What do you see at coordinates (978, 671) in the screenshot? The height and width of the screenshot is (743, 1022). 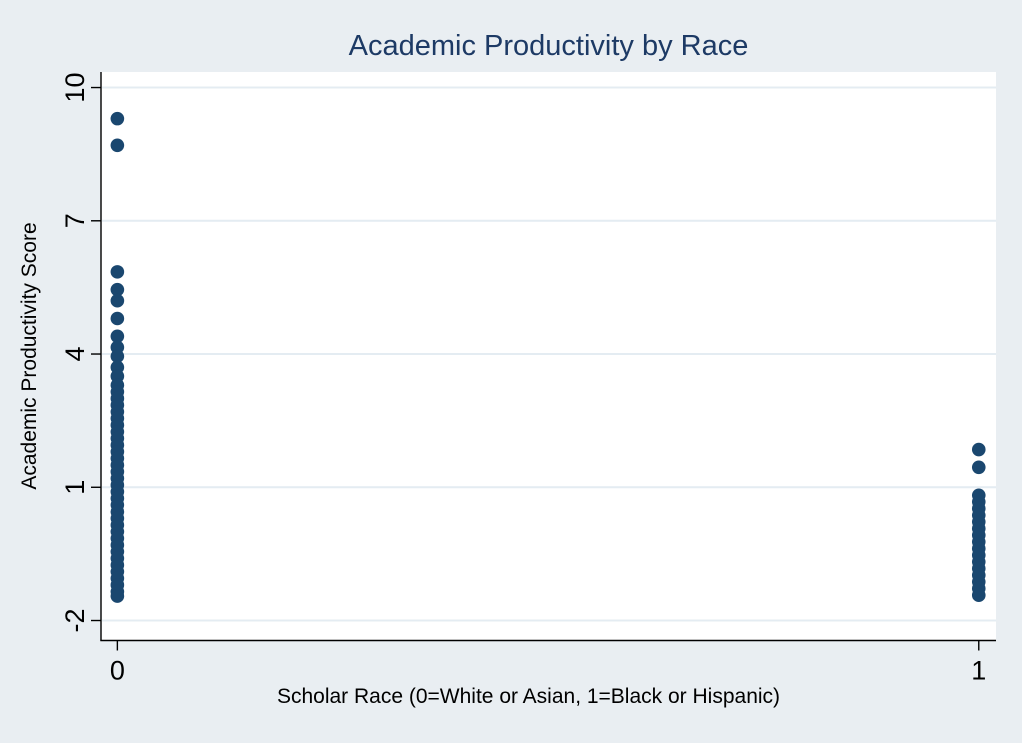 I see `x-tick-label: 1` at bounding box center [978, 671].